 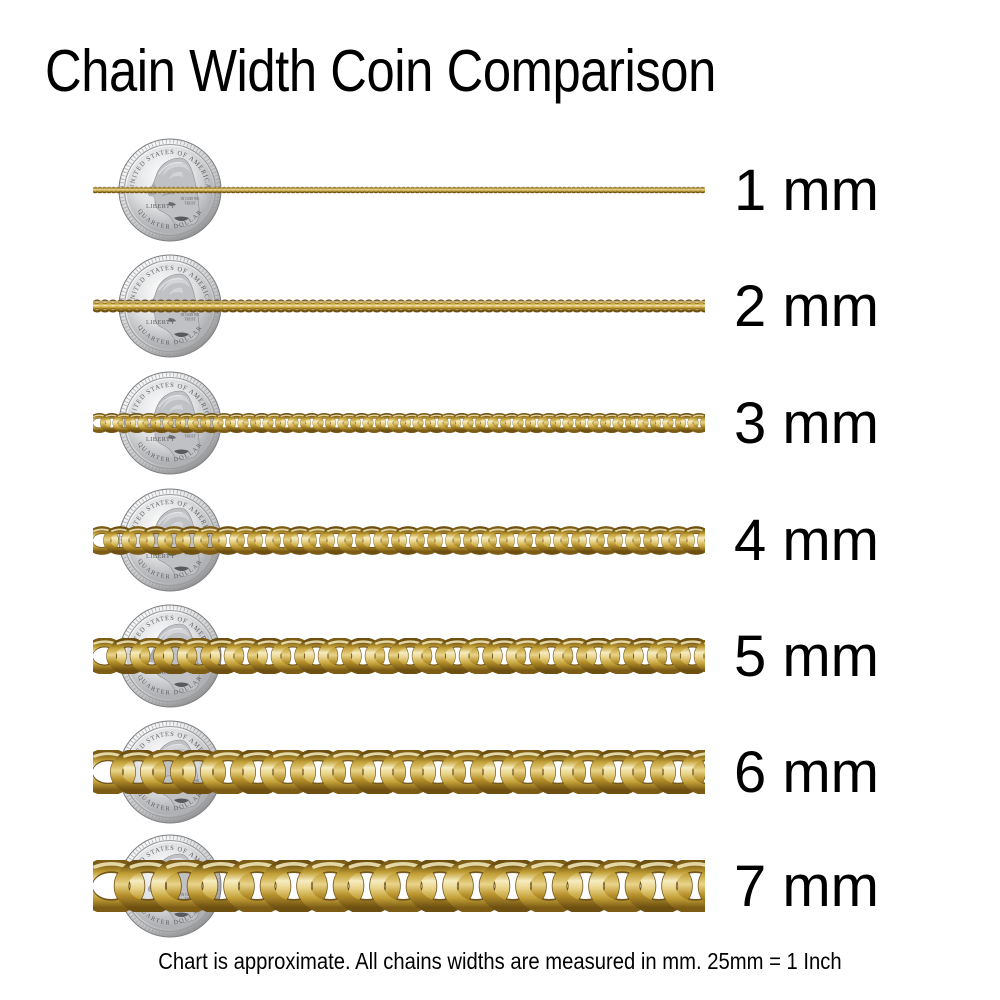 What do you see at coordinates (399, 772) in the screenshot?
I see `chain-sample-6mm` at bounding box center [399, 772].